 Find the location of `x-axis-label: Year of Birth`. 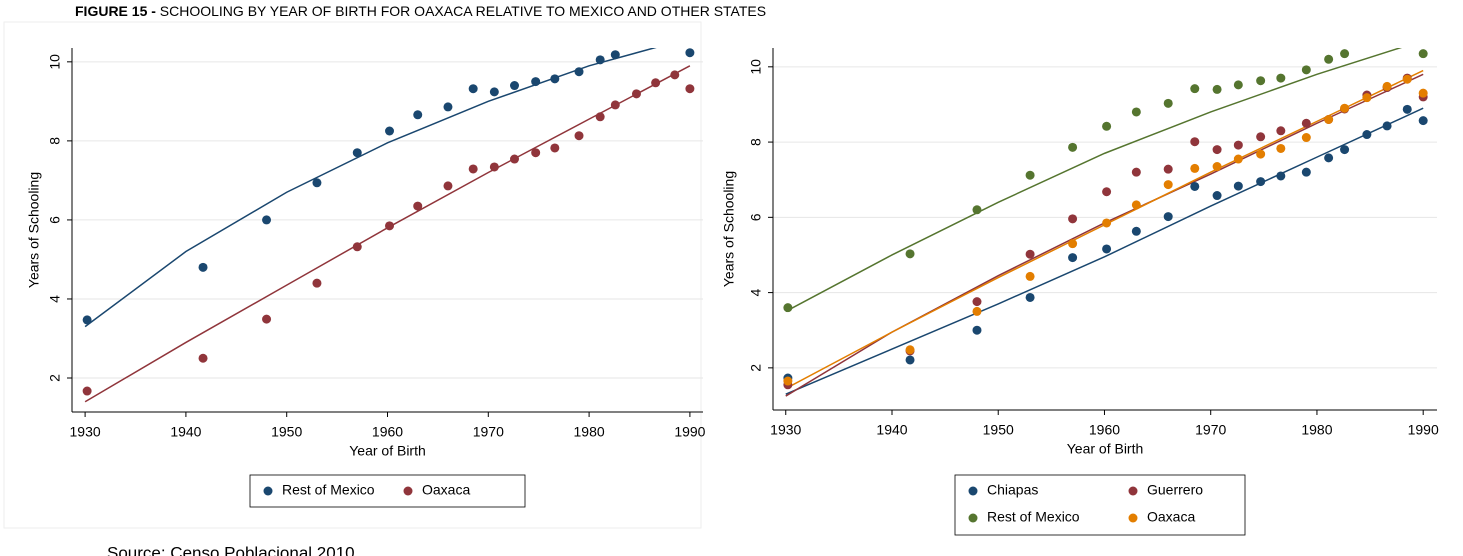

x-axis-label: Year of Birth is located at coordinates (387, 451).